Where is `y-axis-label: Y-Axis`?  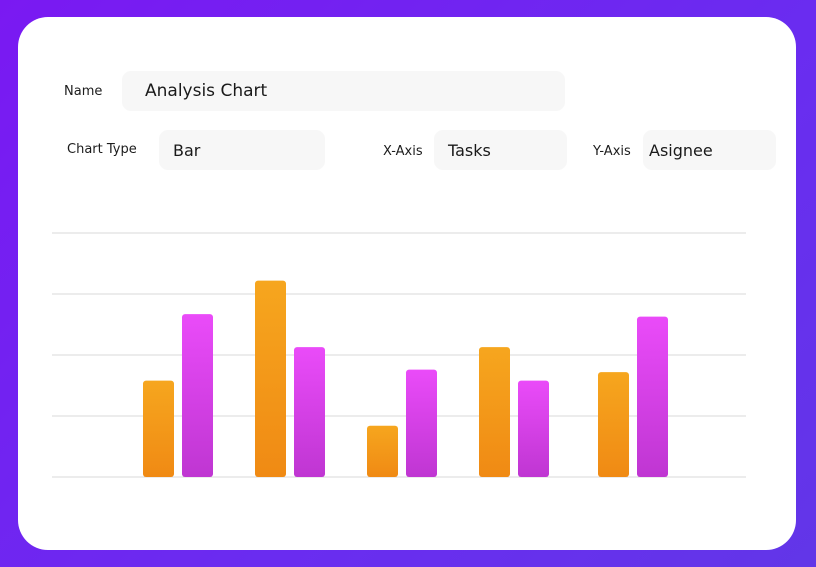
y-axis-label: Y-Axis is located at coordinates (612, 151).